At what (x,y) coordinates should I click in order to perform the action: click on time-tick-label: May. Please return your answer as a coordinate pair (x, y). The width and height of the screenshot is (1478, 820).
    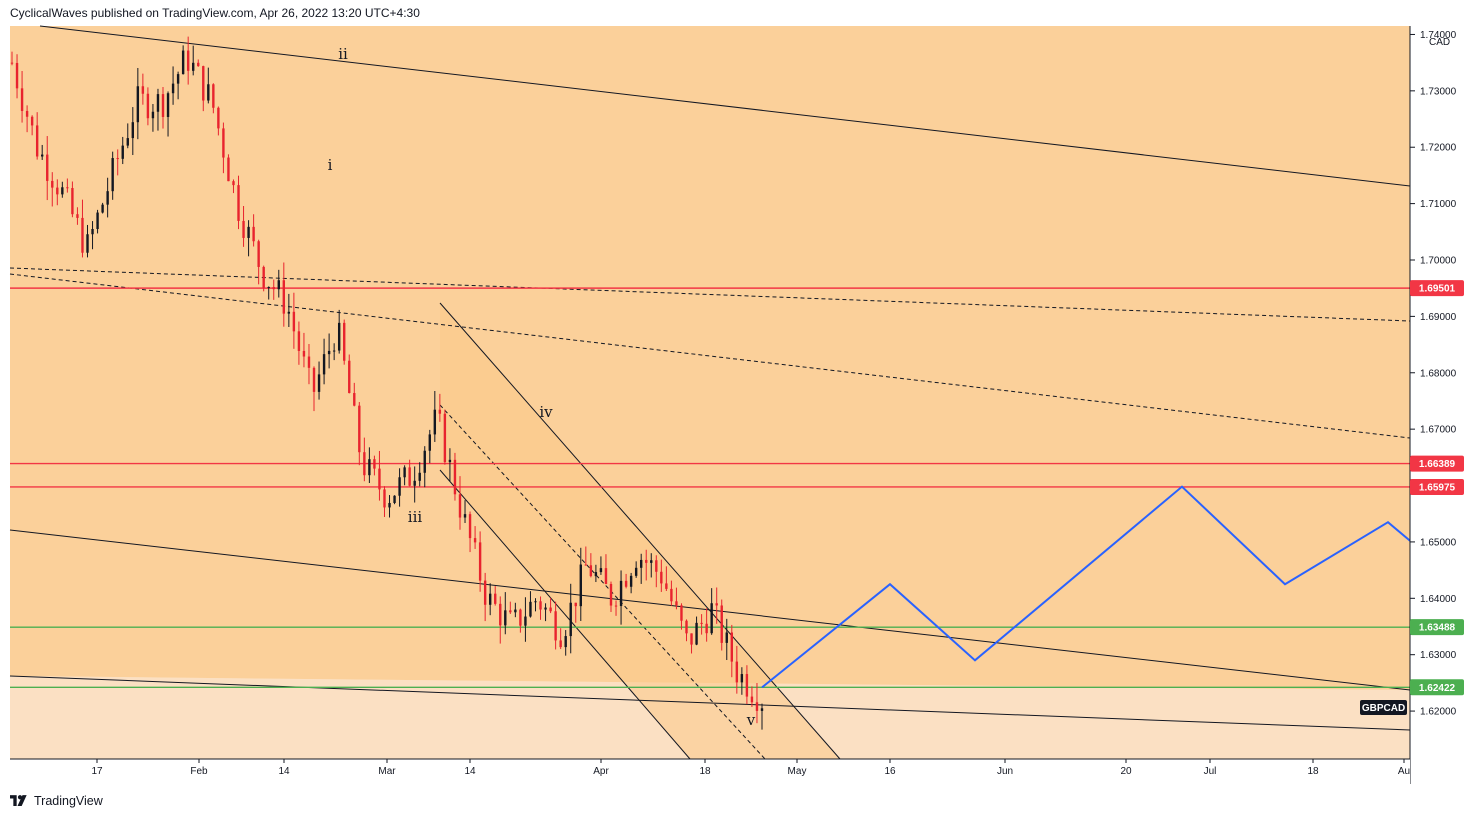
    Looking at the image, I should click on (797, 771).